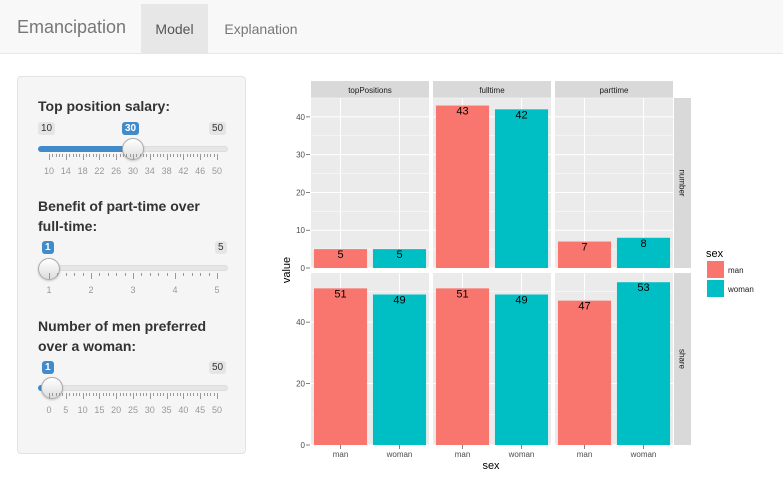 Image resolution: width=783 pixels, height=481 pixels. Describe the element at coordinates (399, 301) in the screenshot. I see `data-label: 49` at that location.